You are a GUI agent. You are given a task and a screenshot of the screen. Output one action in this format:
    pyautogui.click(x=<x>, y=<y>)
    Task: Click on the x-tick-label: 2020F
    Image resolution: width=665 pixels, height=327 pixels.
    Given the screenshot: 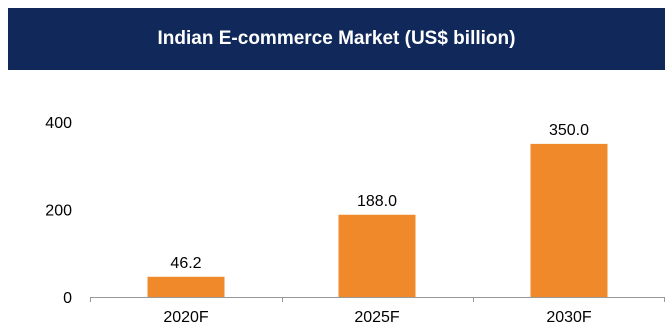 What is the action you would take?
    pyautogui.click(x=186, y=317)
    